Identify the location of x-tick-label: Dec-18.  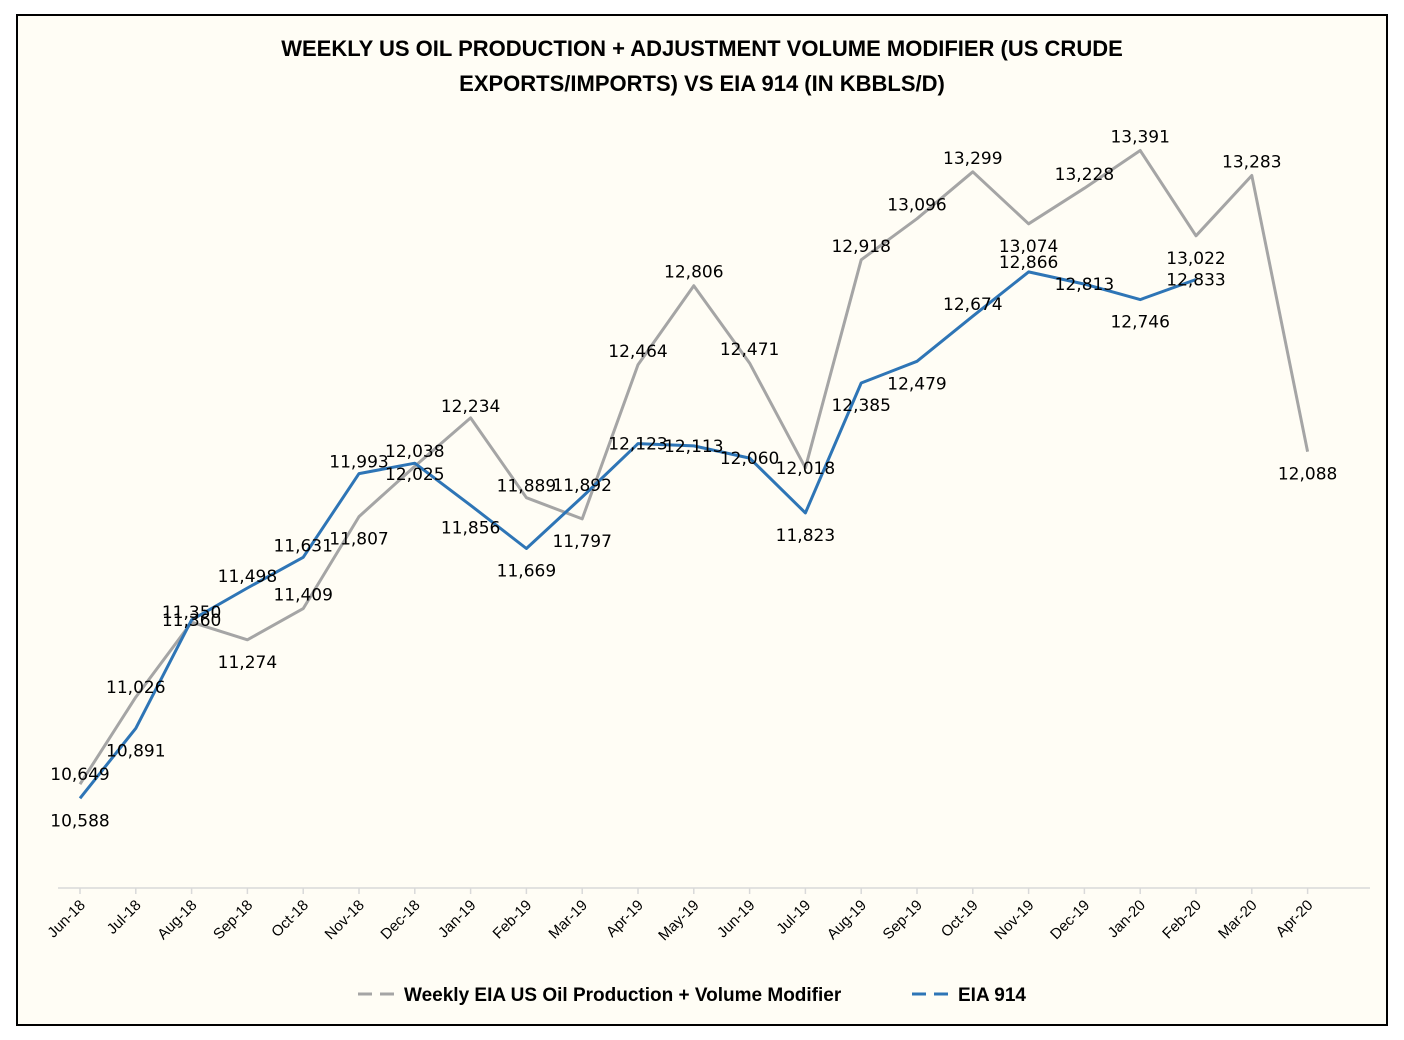
(400, 920).